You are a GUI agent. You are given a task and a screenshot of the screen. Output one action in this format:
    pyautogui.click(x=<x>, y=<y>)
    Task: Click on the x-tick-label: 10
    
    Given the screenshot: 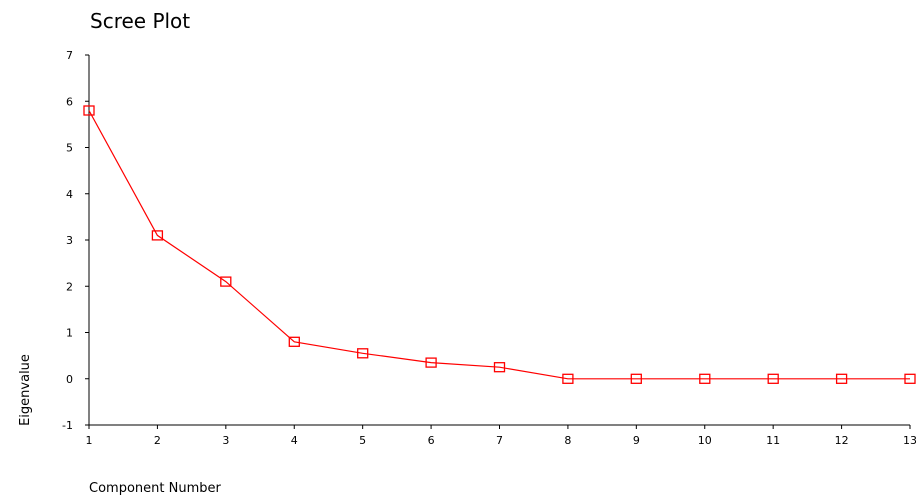 What is the action you would take?
    pyautogui.click(x=705, y=440)
    